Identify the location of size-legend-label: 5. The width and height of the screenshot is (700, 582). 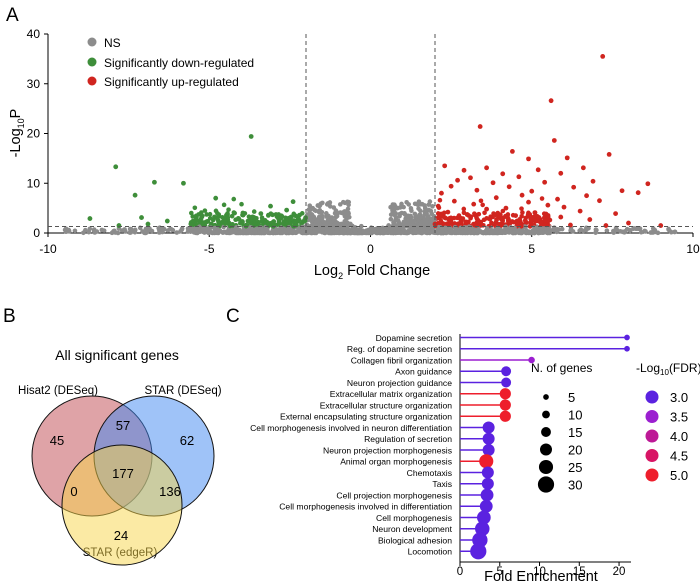
(571, 397).